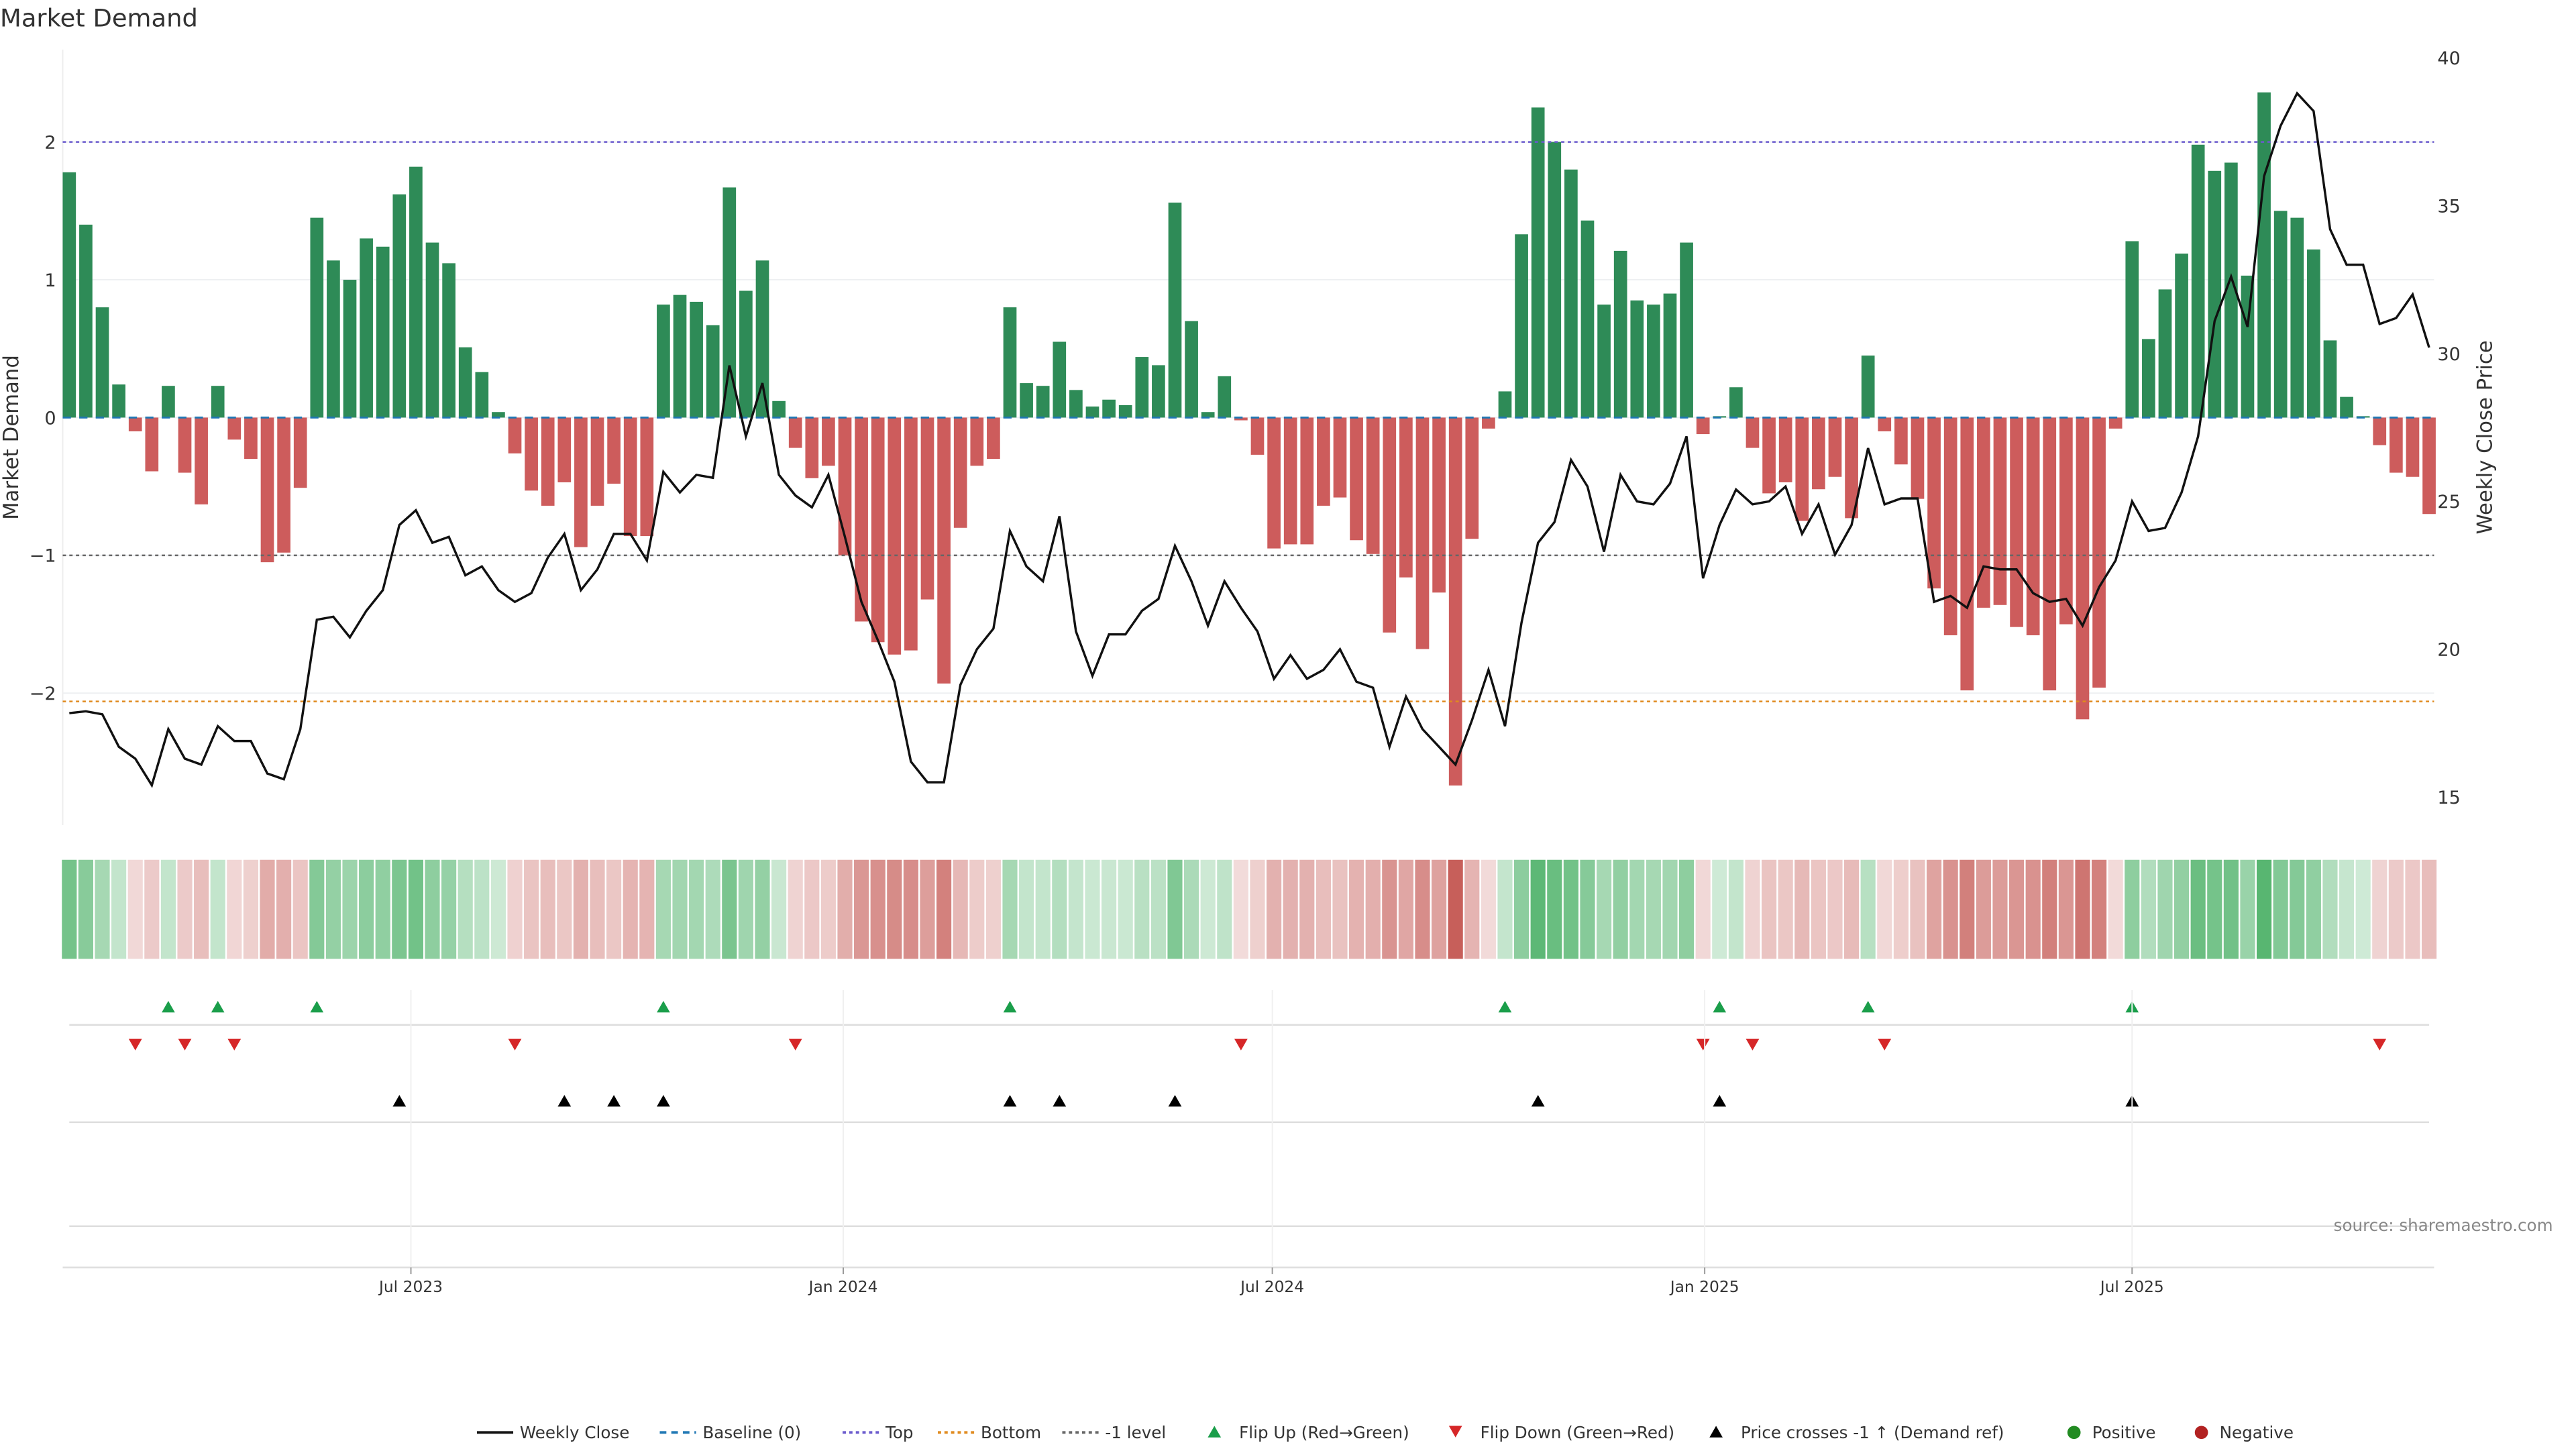  I want to click on legend-label: Baseline (0), so click(751, 1432).